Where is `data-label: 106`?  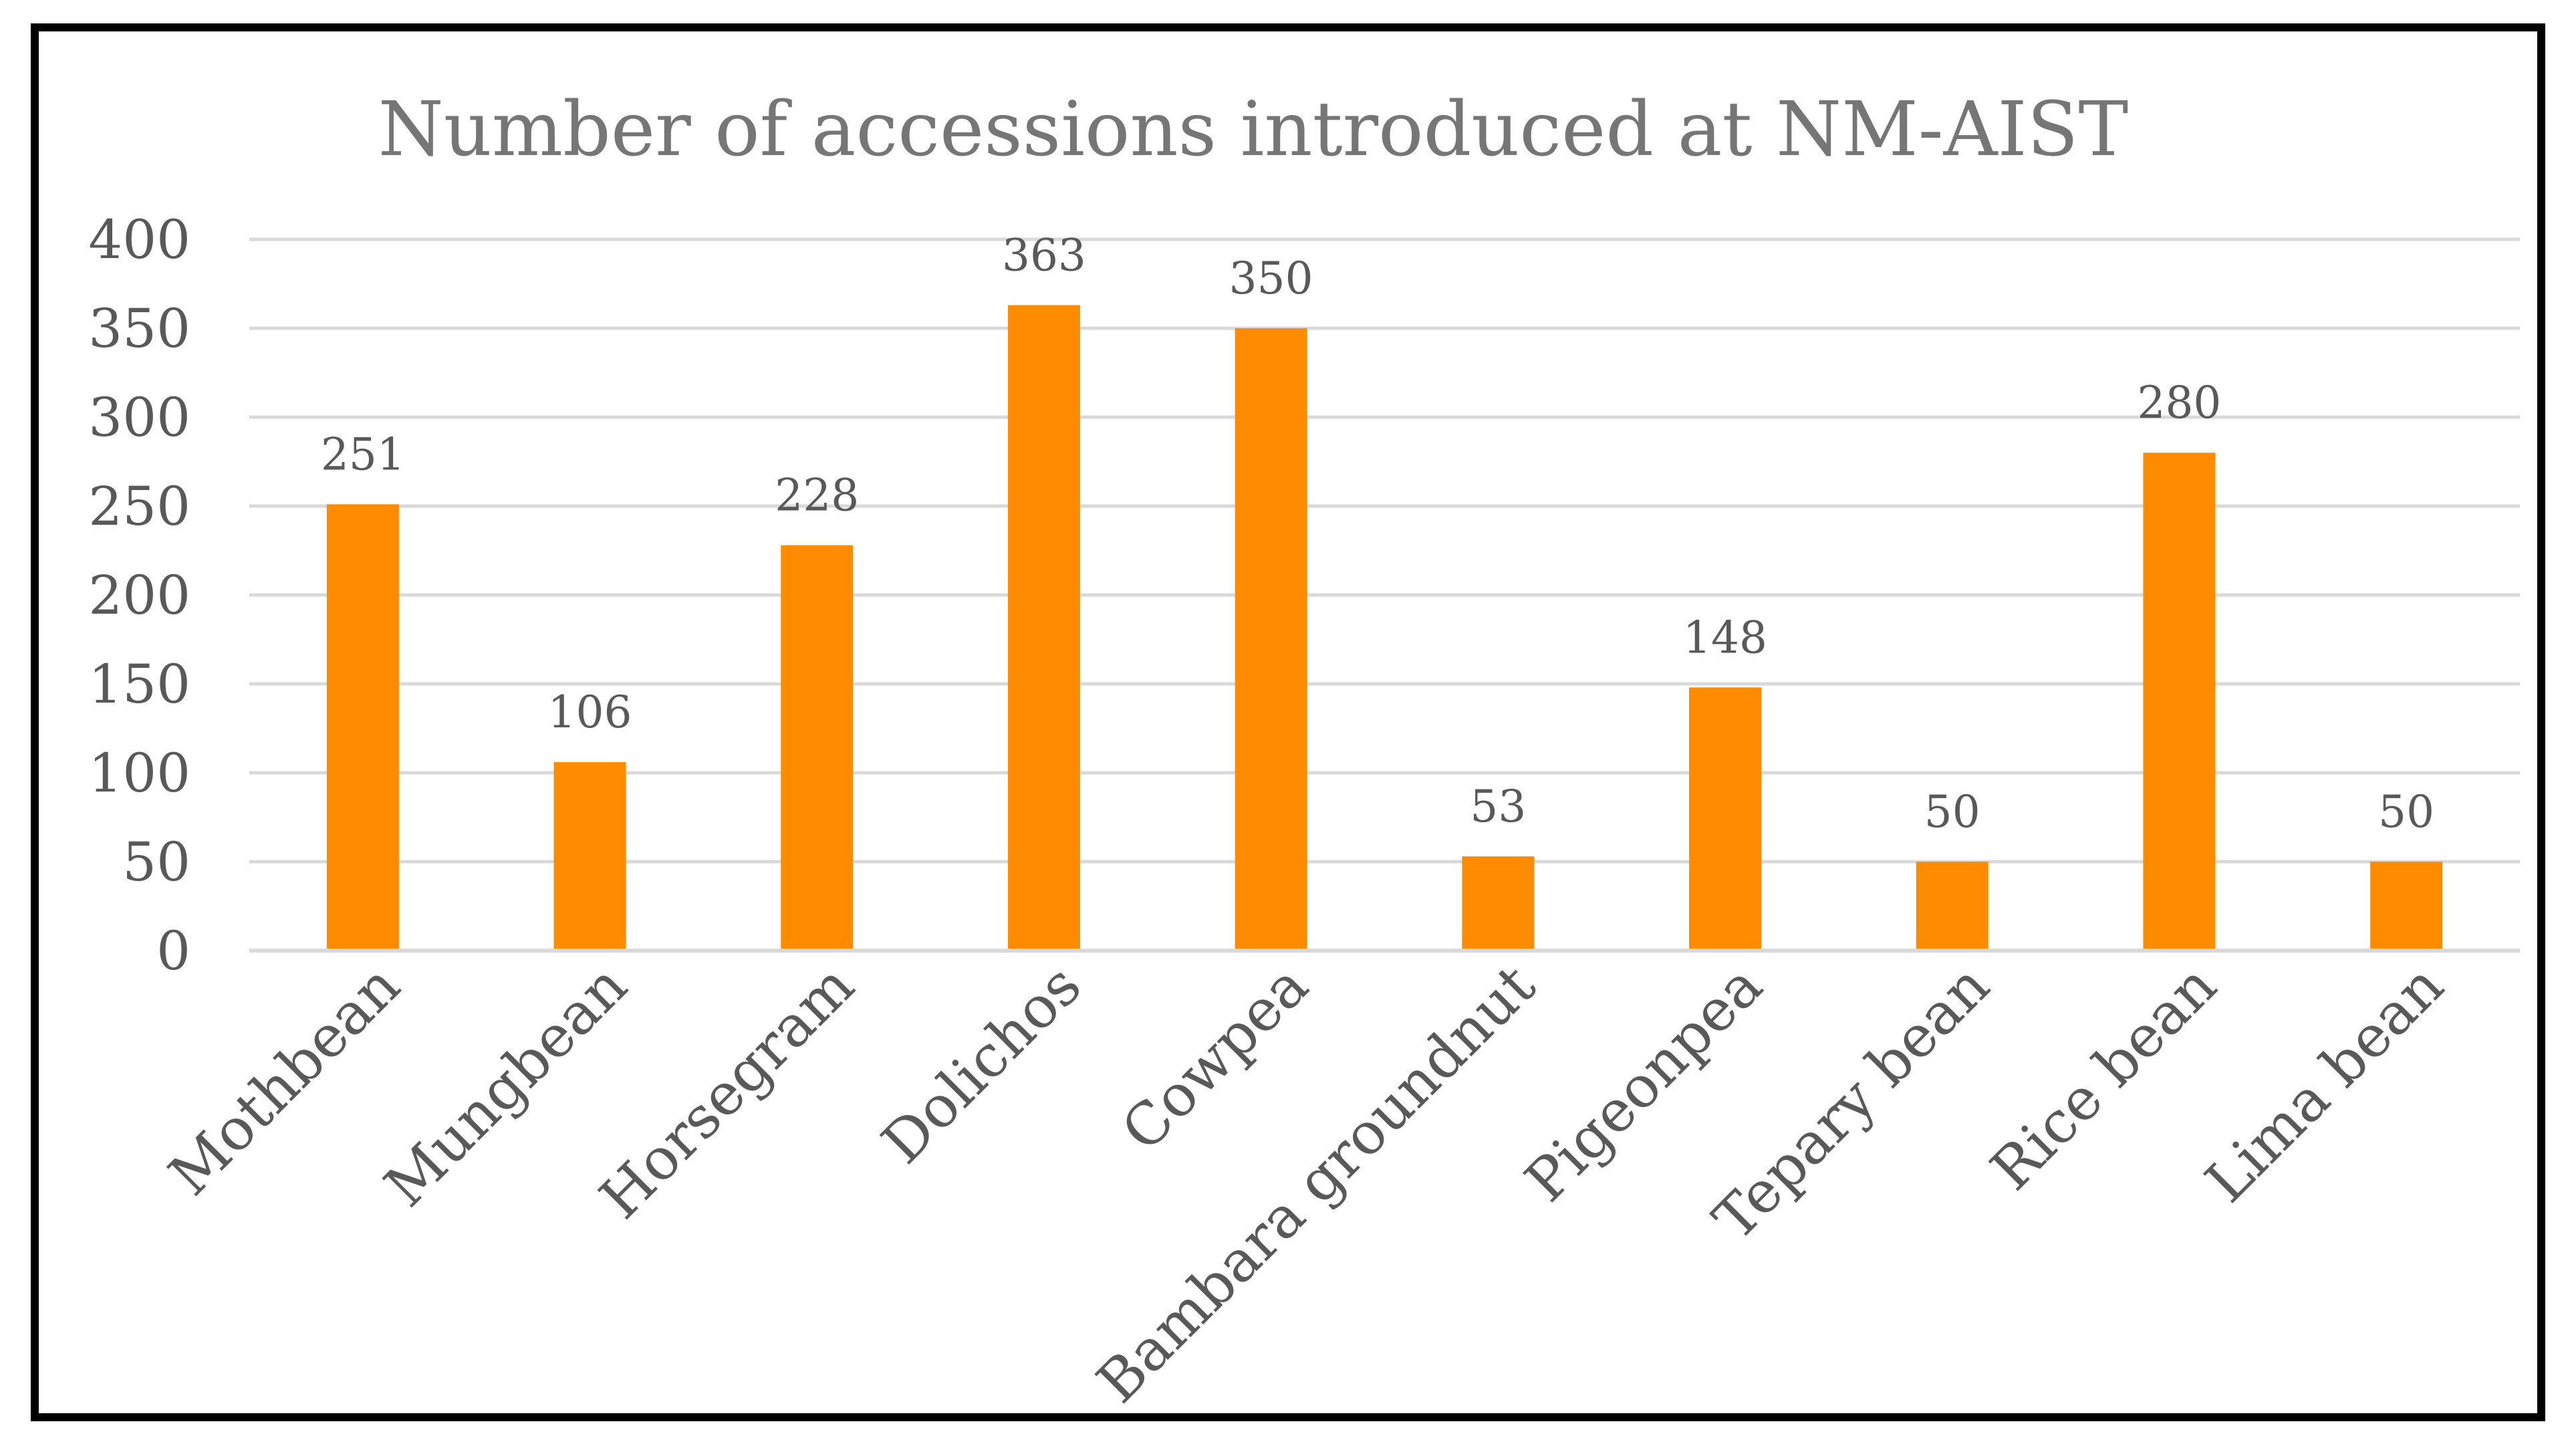 data-label: 106 is located at coordinates (590, 712).